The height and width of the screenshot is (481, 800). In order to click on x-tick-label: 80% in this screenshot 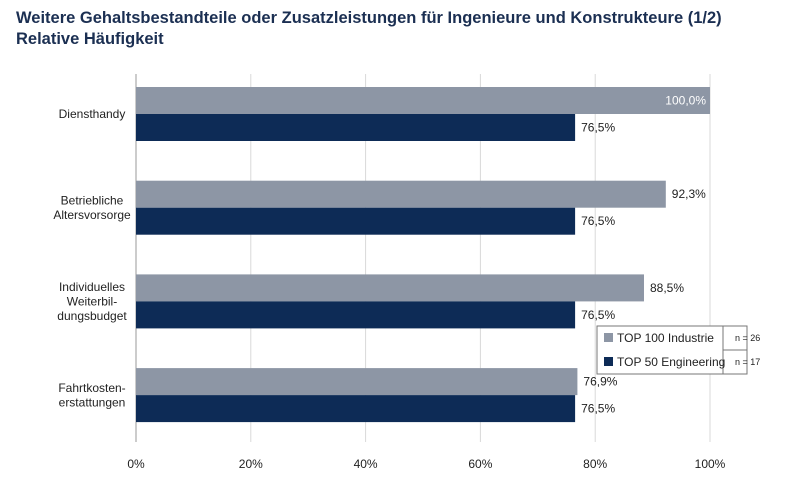, I will do `click(595, 464)`.